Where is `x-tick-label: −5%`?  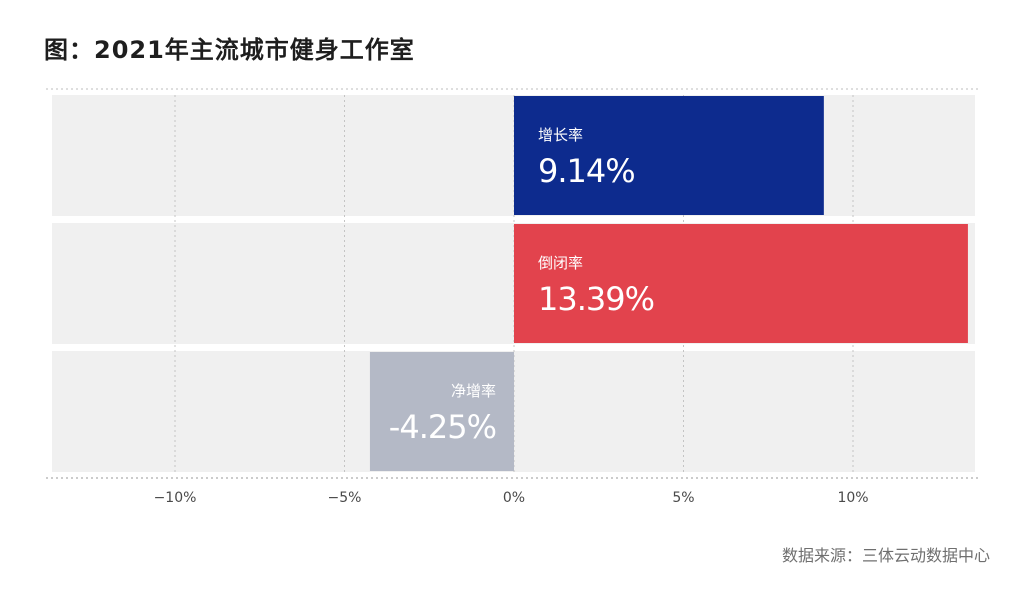
x-tick-label: −5% is located at coordinates (345, 498).